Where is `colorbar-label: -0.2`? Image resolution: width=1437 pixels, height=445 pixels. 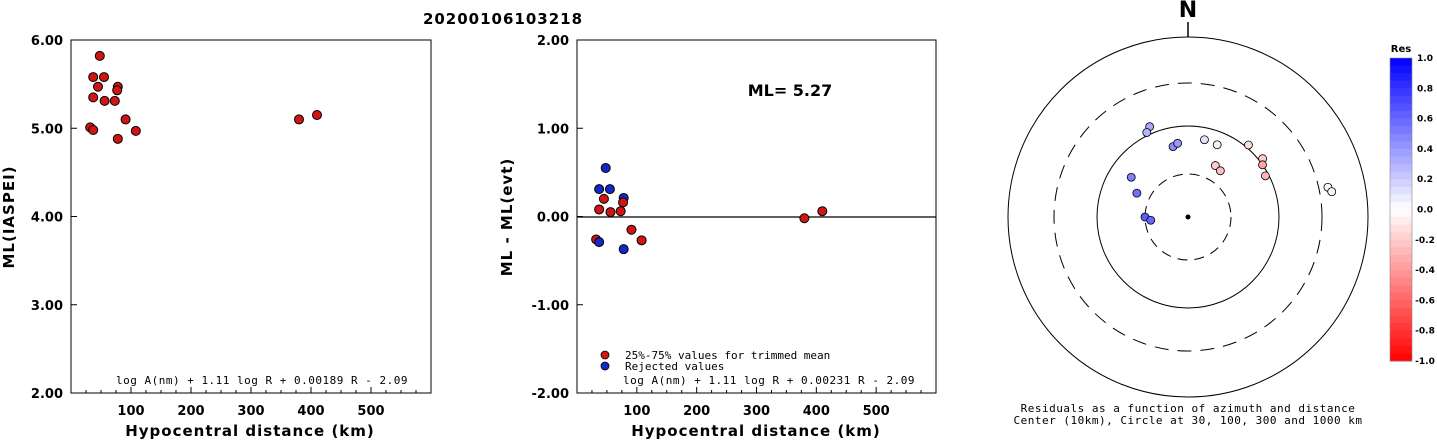 colorbar-label: -0.2 is located at coordinates (1425, 241).